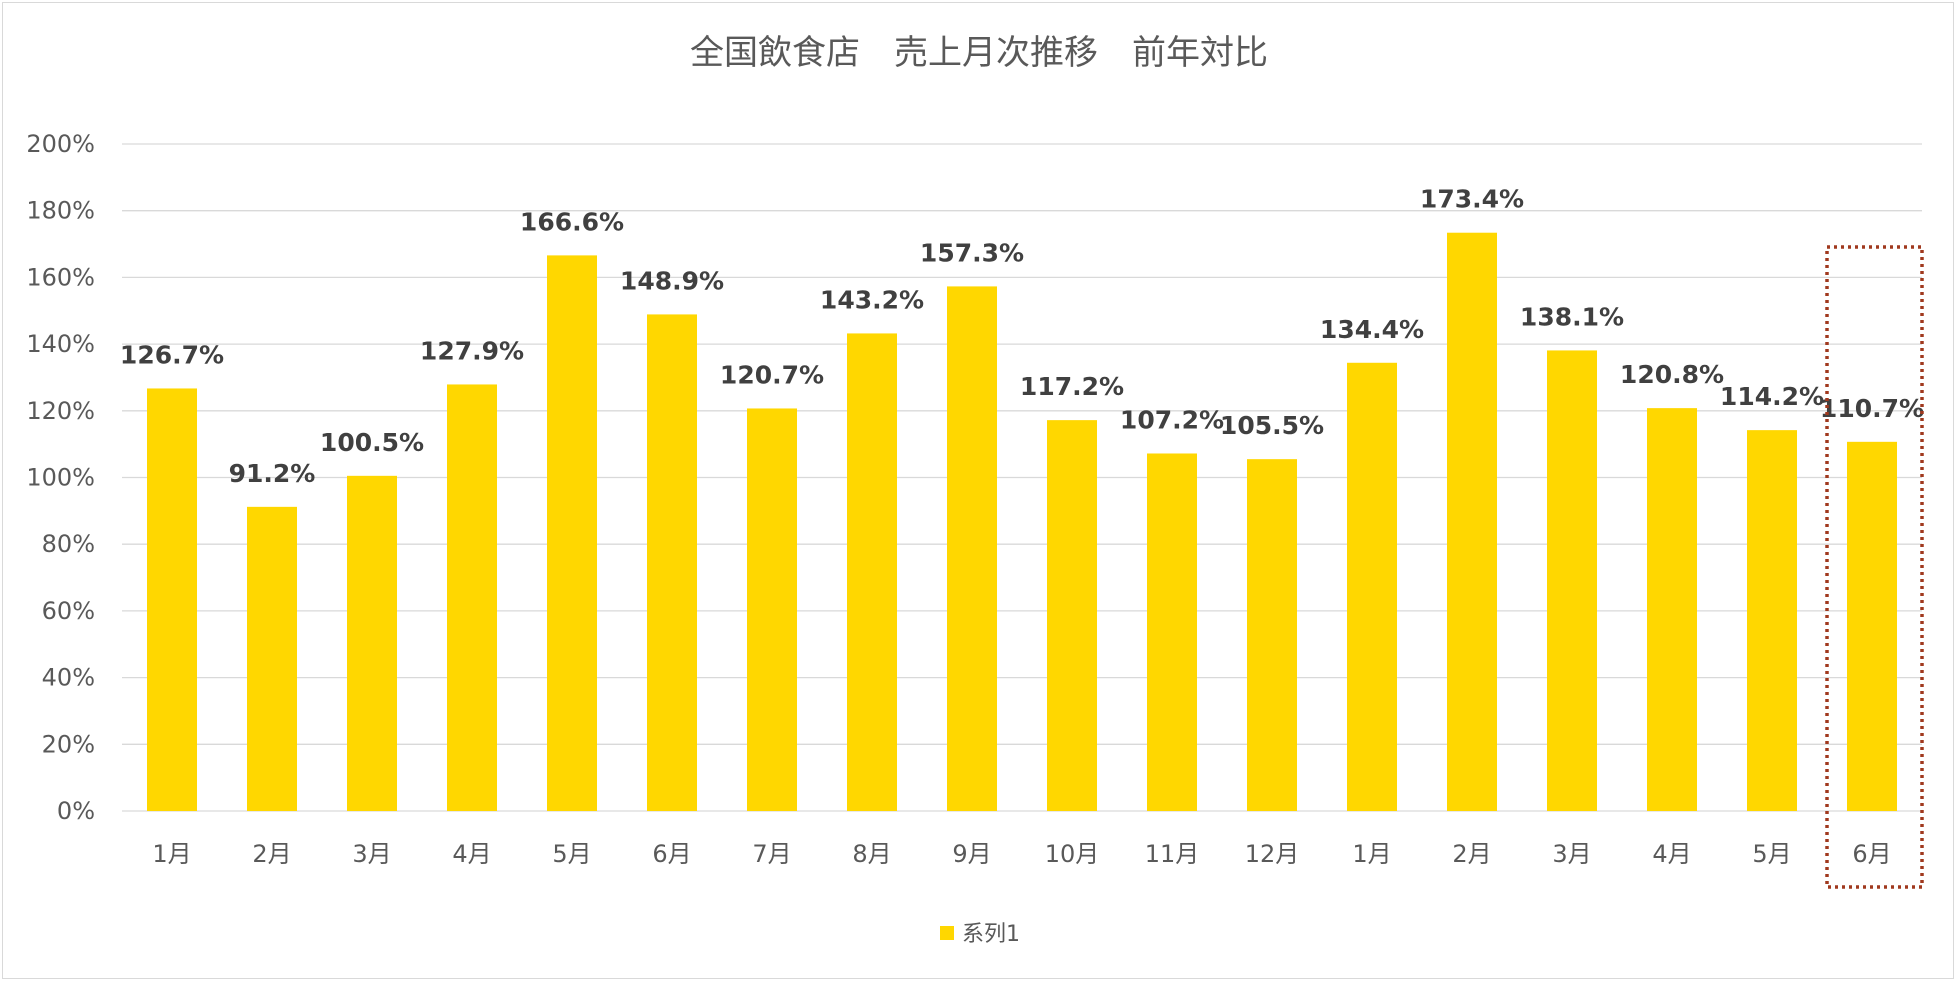  Describe the element at coordinates (572, 221) in the screenshot. I see `data-label: 166.6%` at that location.